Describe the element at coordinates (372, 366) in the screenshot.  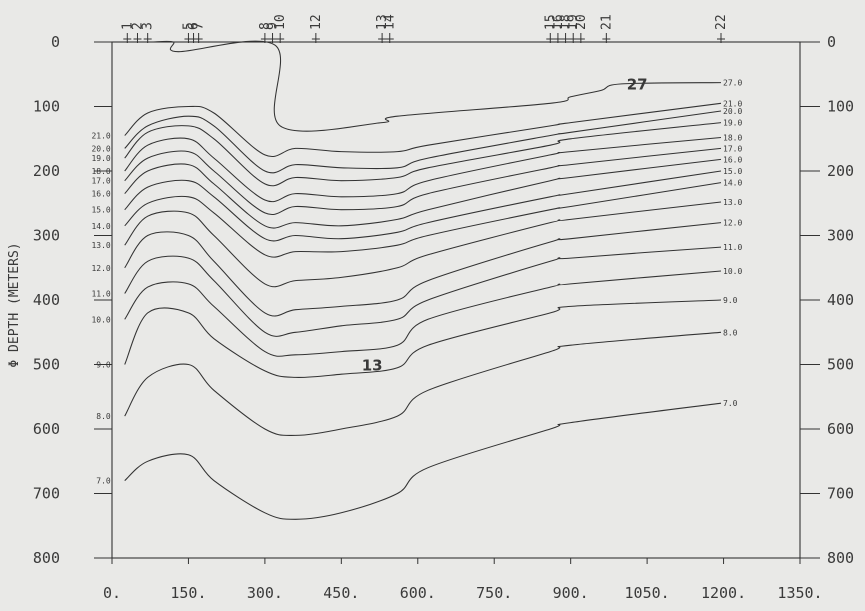
I see `chart-annotation: 13` at that location.